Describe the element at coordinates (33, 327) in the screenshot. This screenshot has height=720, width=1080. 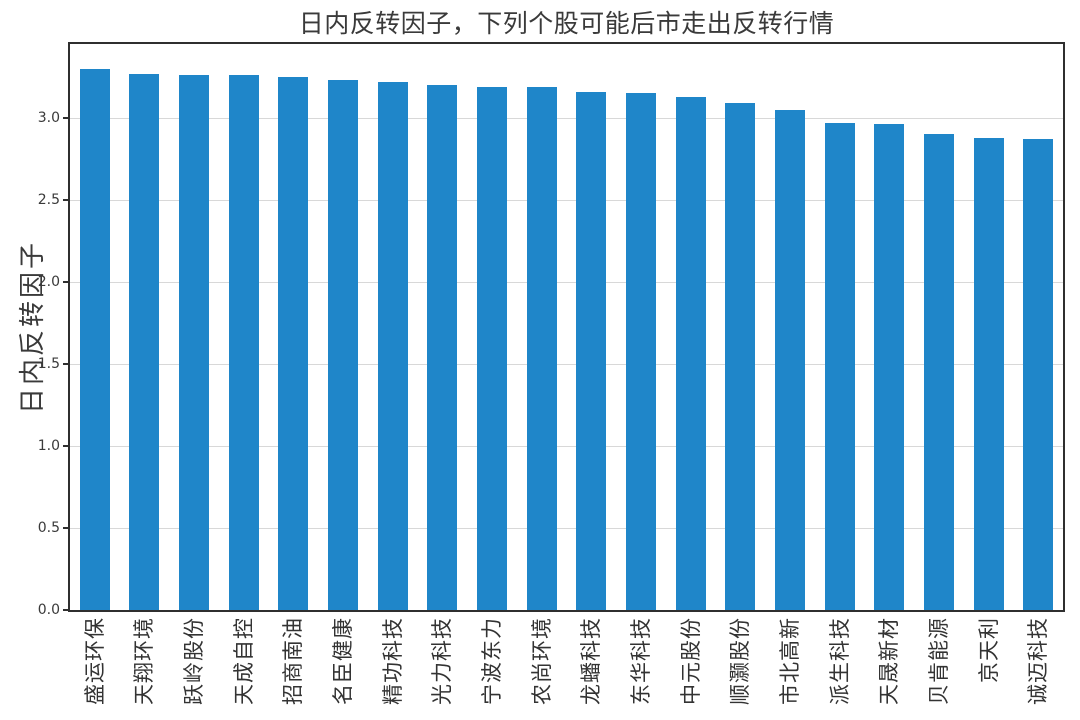
I see `y-axis-label: 日内反转因子` at that location.